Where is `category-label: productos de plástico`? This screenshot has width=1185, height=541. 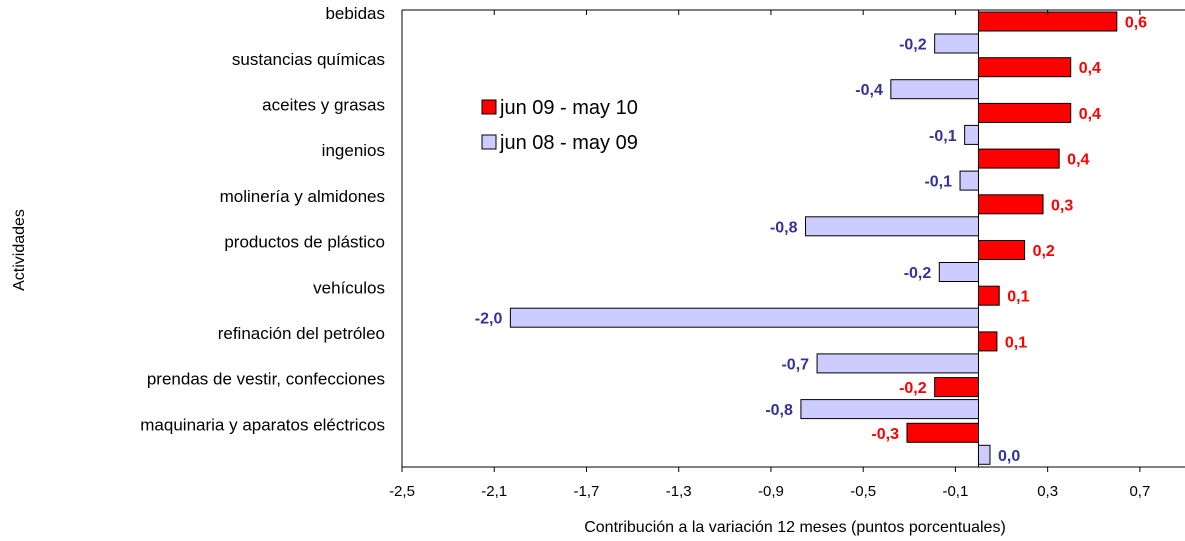 category-label: productos de plástico is located at coordinates (304, 242).